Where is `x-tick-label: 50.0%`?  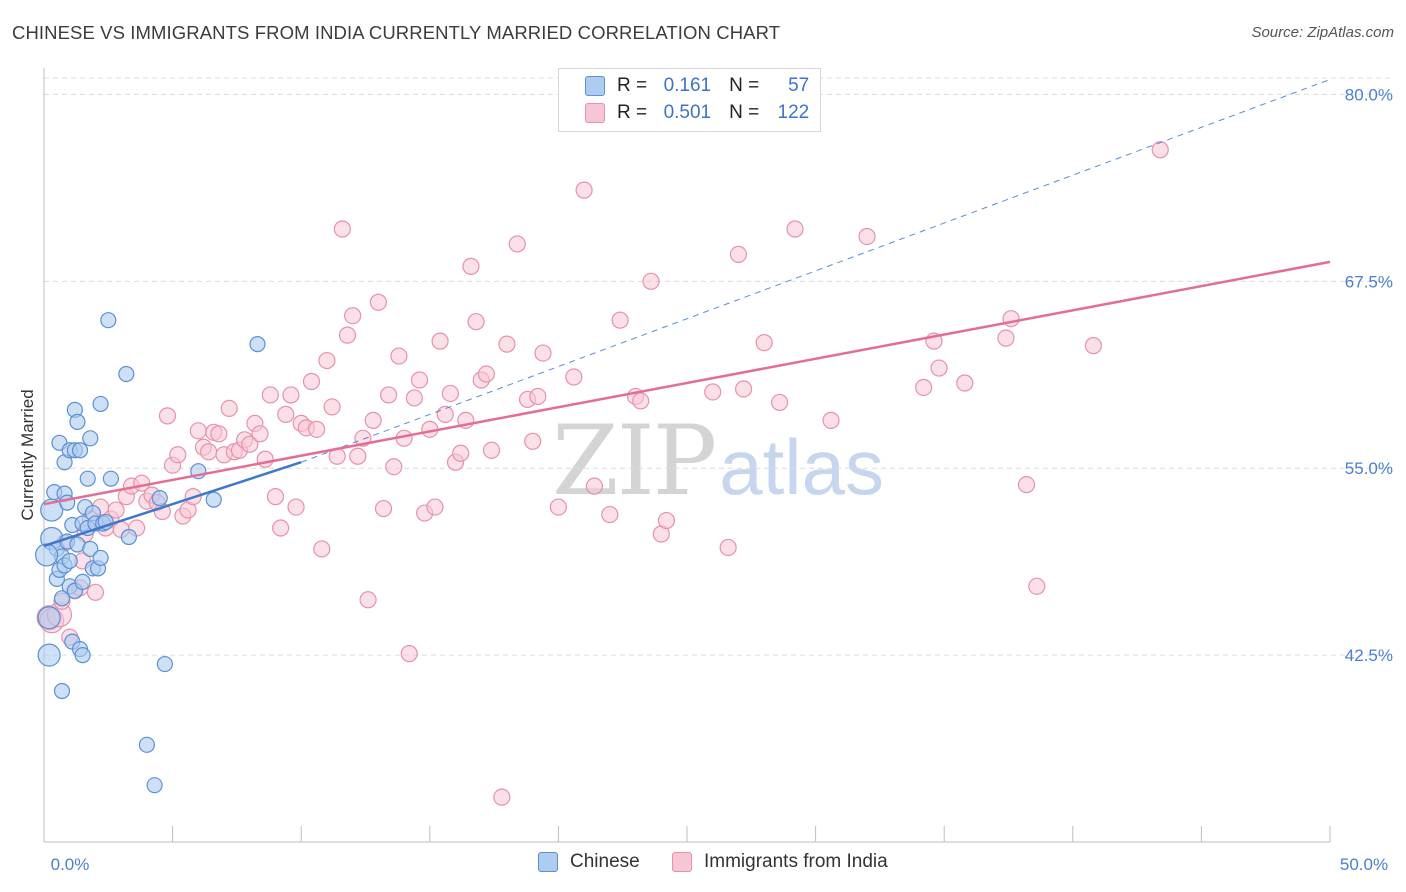 x-tick-label: 50.0% is located at coordinates (1364, 864).